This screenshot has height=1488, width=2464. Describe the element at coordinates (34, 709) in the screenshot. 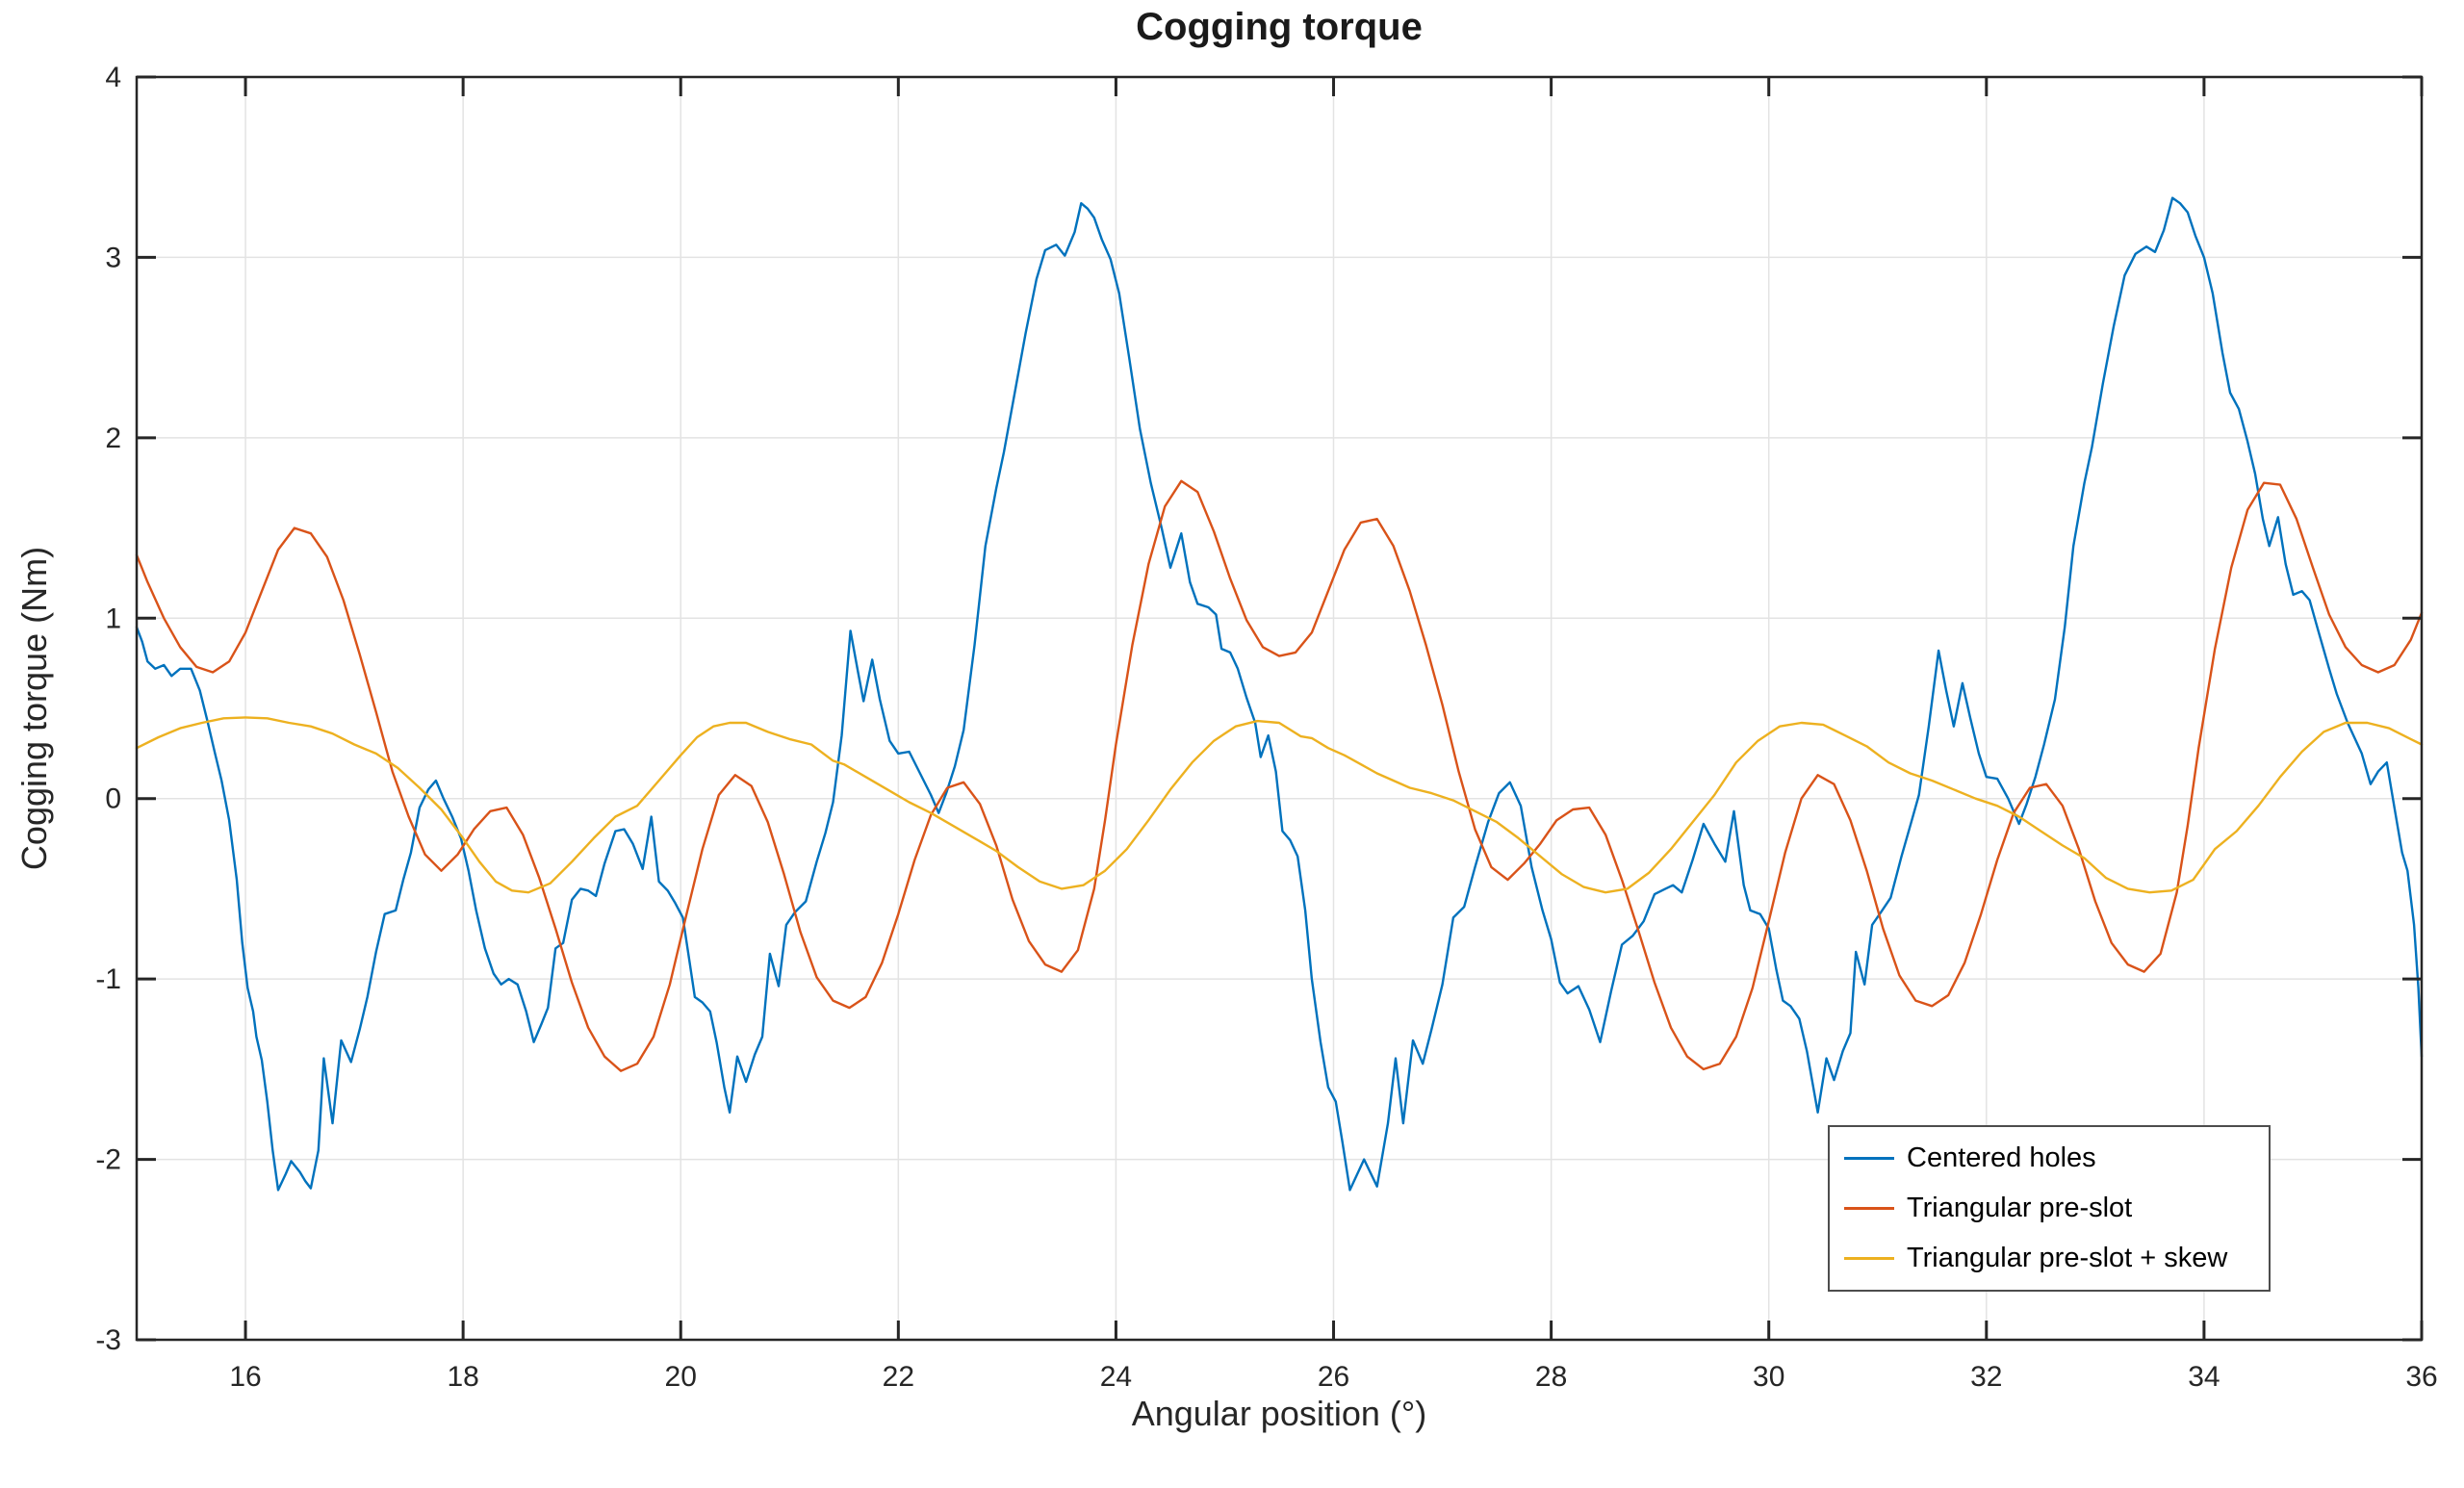

I see `y-axis-label: Cogging torque (Nm)` at that location.